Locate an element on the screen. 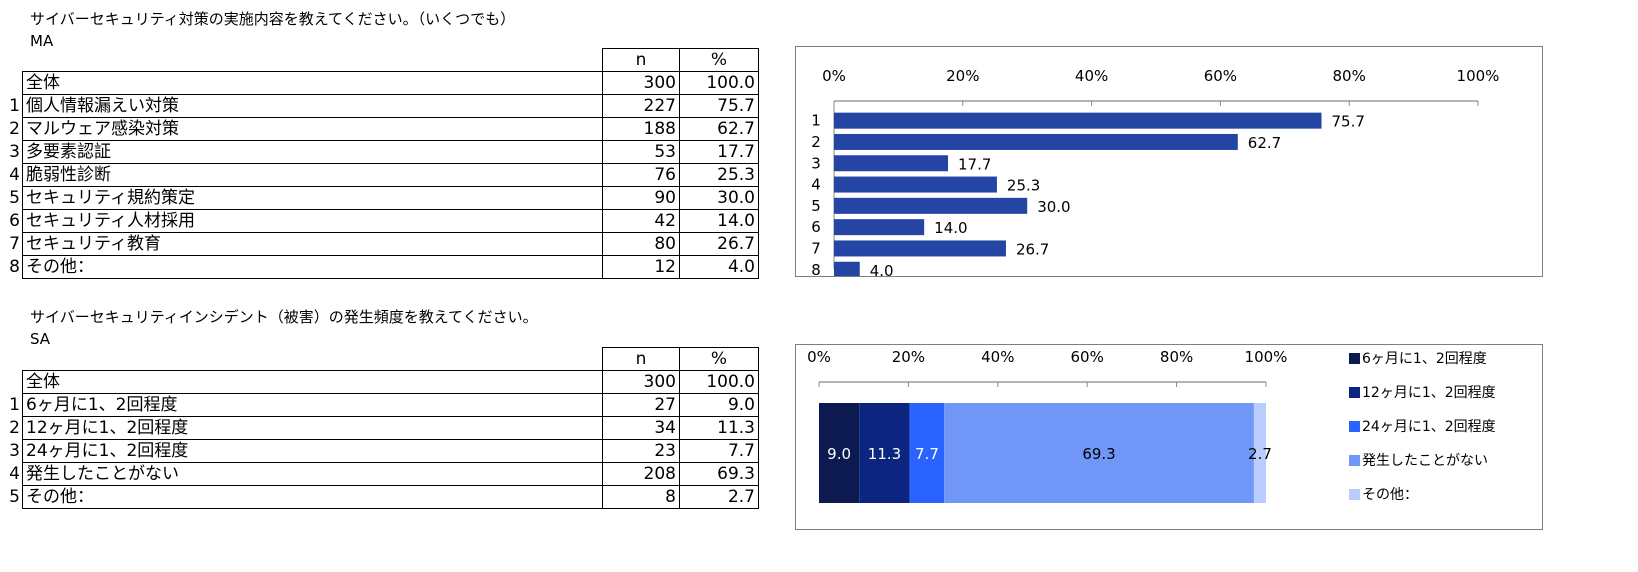 This screenshot has width=1638, height=572. table-row: 3 多要素認証 53 17.7 is located at coordinates (383, 152).